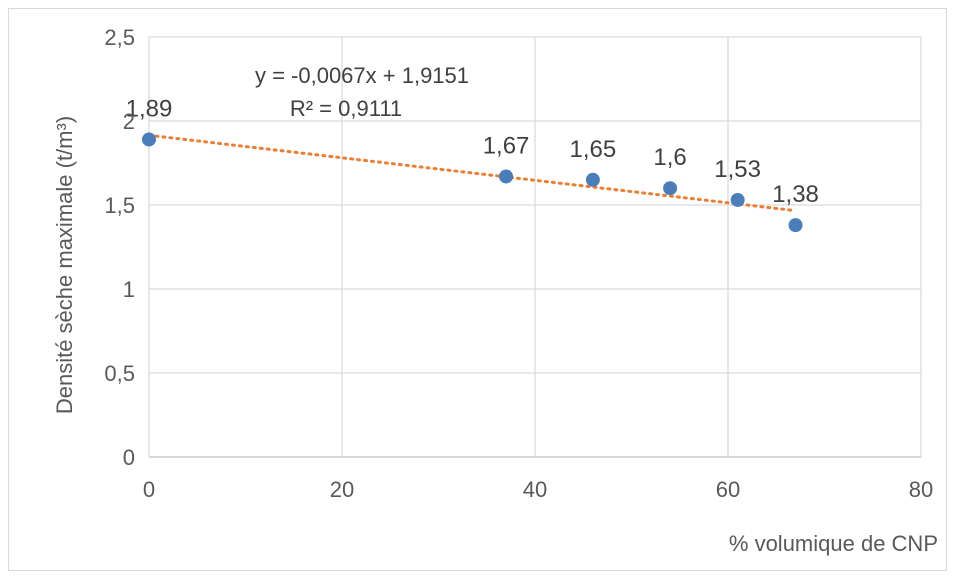  What do you see at coordinates (737, 169) in the screenshot?
I see `data-label: 1,53` at bounding box center [737, 169].